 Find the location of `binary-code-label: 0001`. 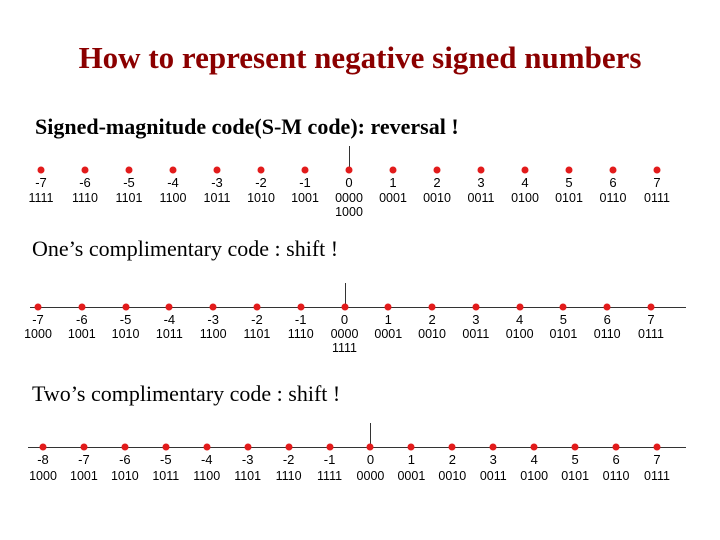

binary-code-label: 0001 is located at coordinates (393, 198).